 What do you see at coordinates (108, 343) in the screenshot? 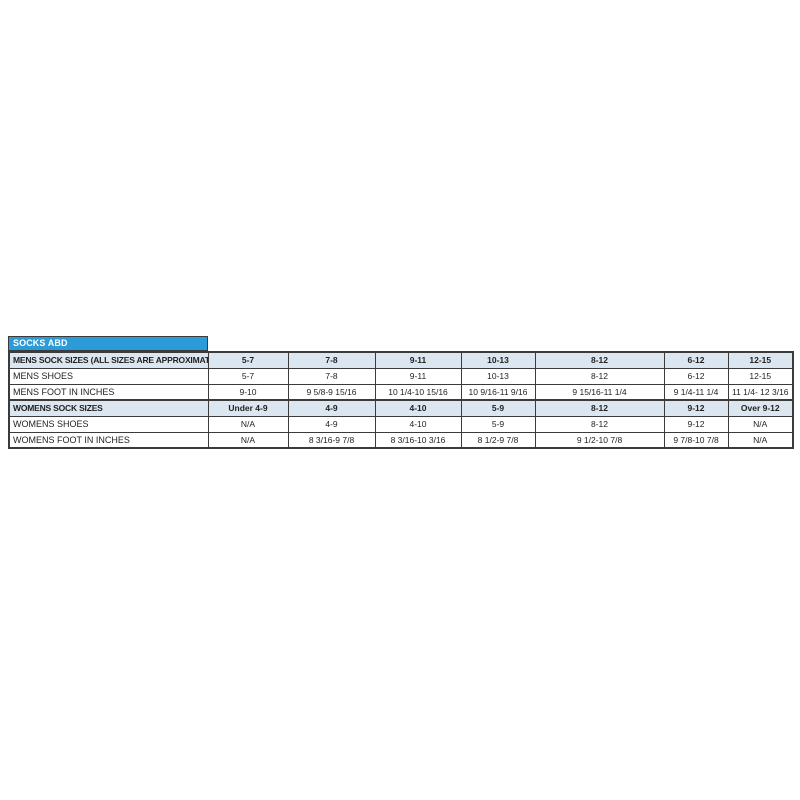
I see `table-title: SOCKS ABD` at bounding box center [108, 343].